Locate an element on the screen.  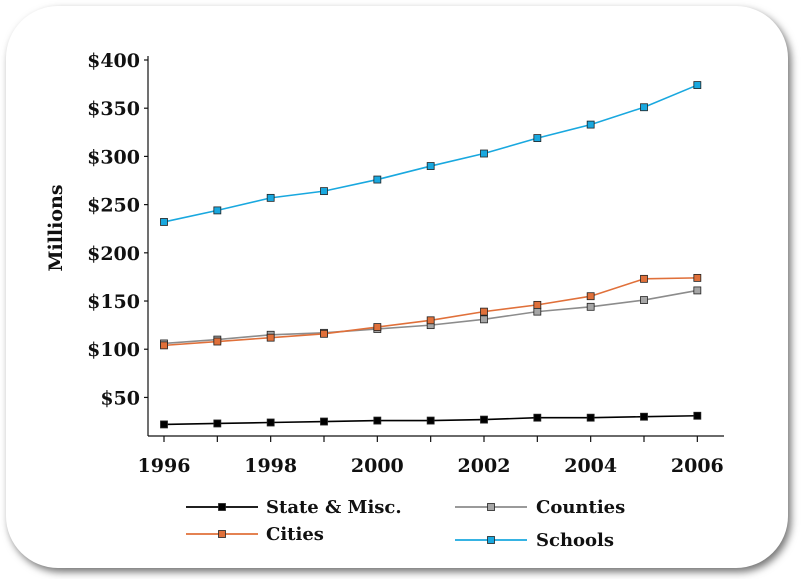
y-tick-label: $200 is located at coordinates (113, 254).